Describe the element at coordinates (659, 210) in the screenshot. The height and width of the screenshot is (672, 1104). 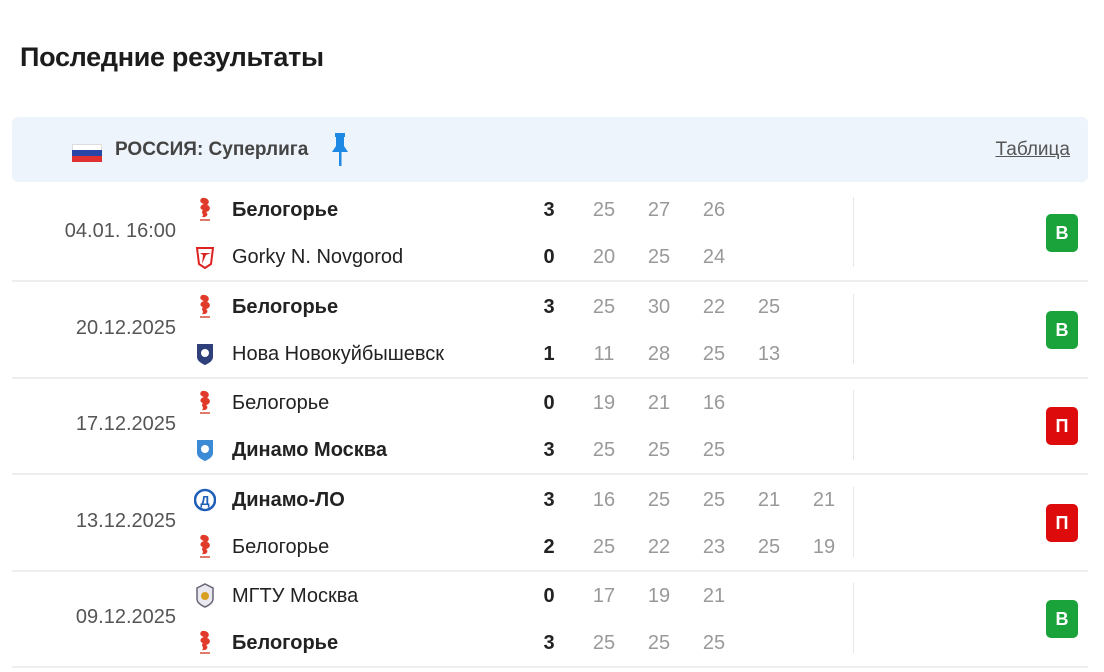
I see `set-score: 27` at that location.